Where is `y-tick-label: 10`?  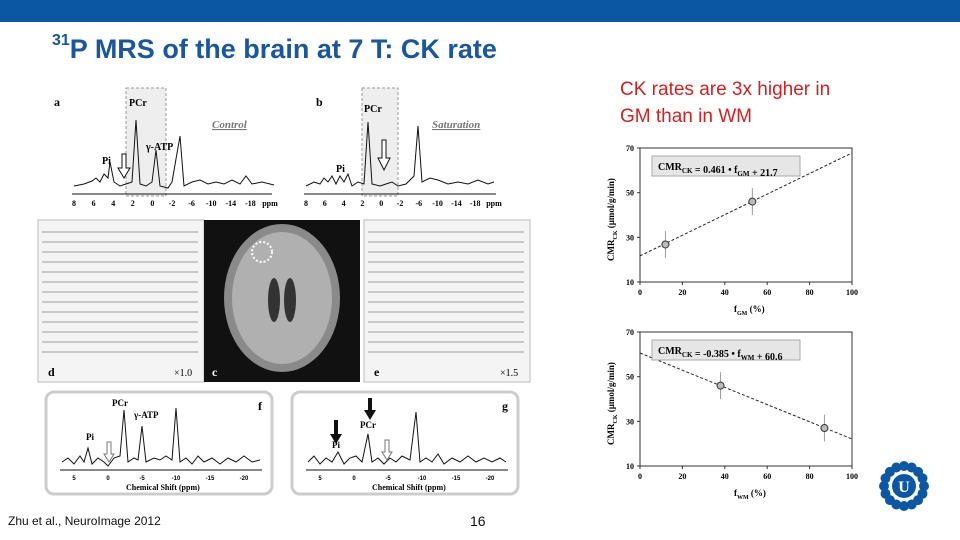 y-tick-label: 10 is located at coordinates (630, 466).